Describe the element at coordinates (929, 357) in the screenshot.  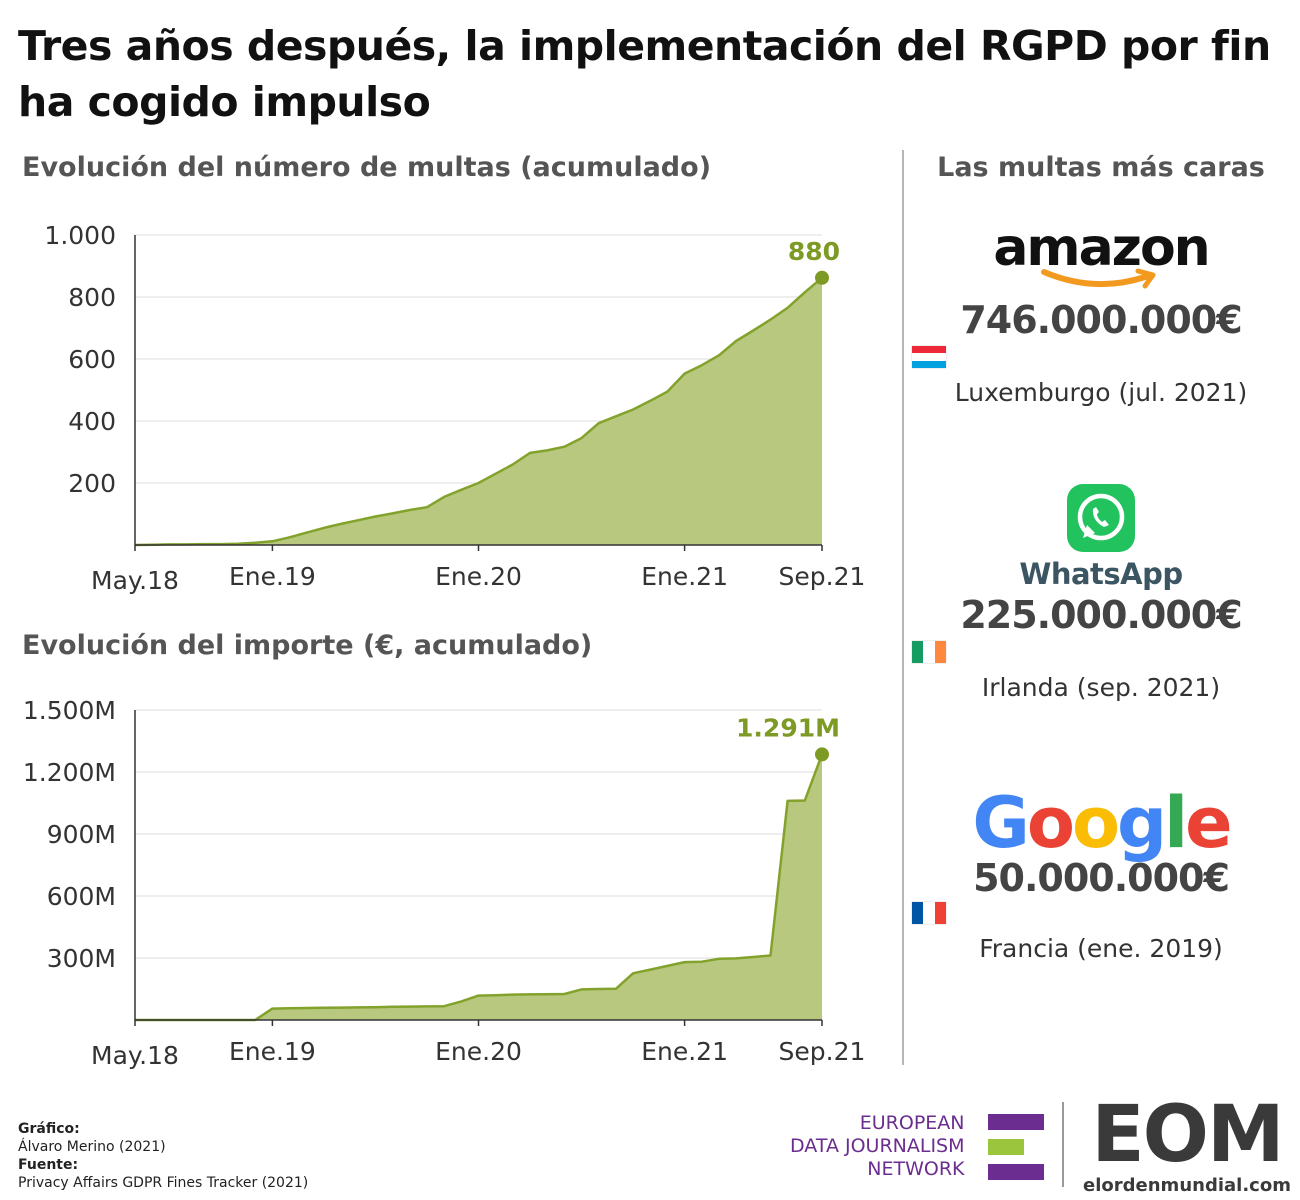
I see `luxembourg-flag-icon` at that location.